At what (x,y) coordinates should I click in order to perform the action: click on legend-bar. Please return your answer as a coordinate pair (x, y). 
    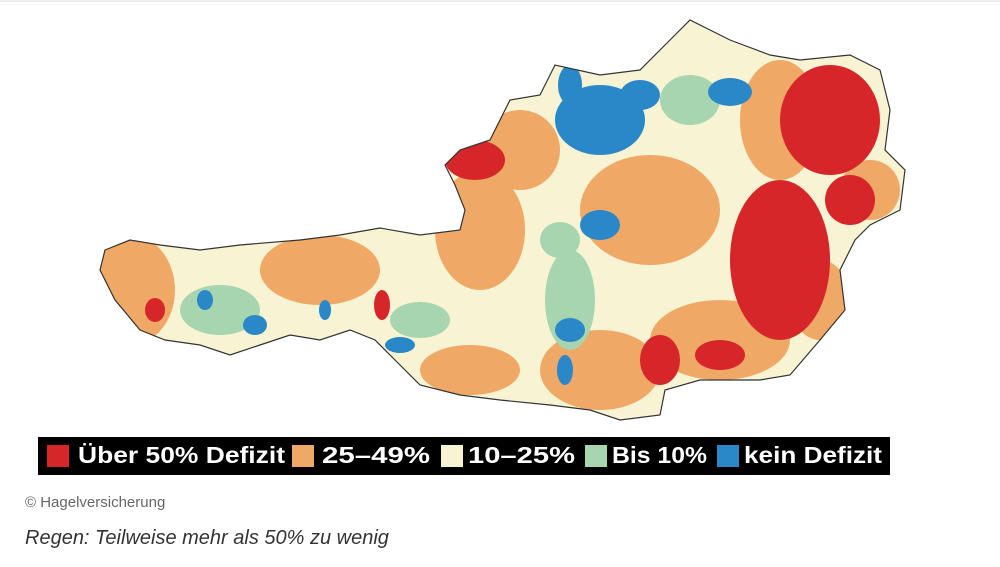
    Looking at the image, I should click on (464, 456).